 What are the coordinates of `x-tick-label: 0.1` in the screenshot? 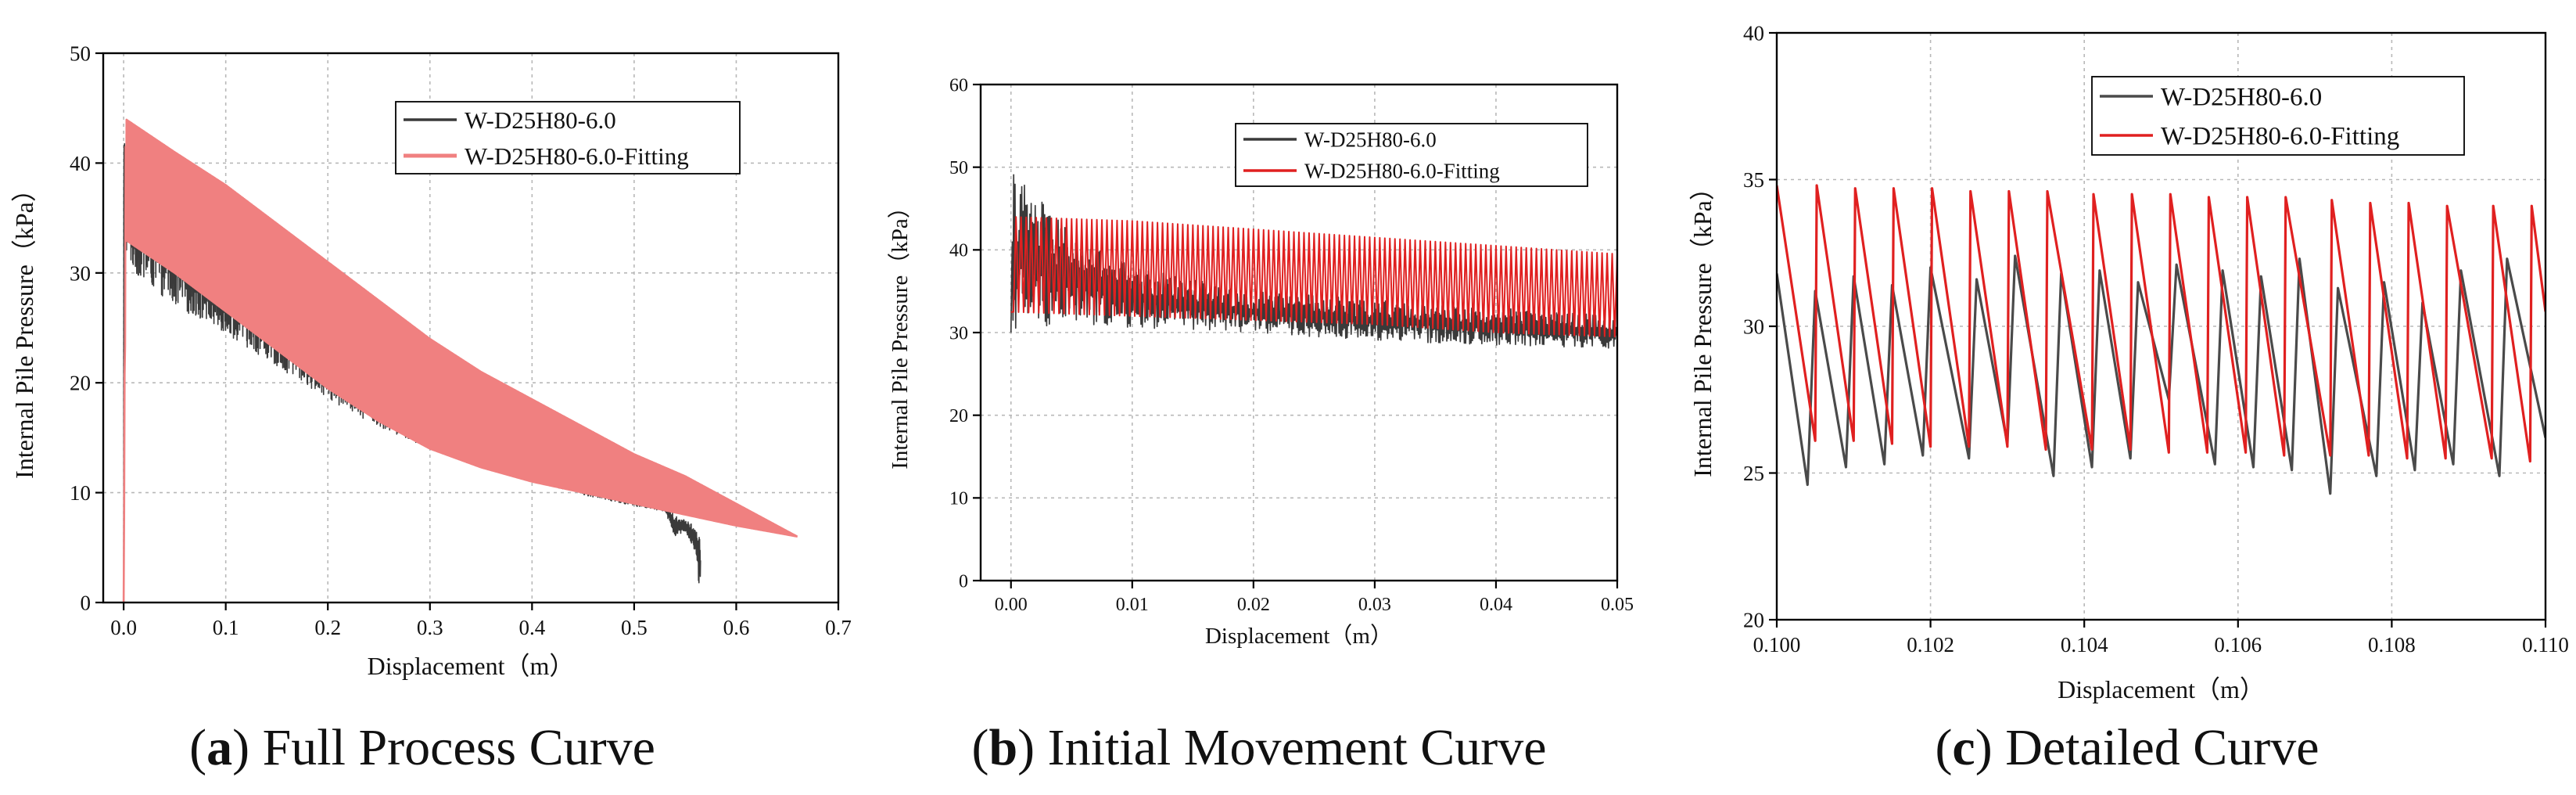 It's located at (226, 627).